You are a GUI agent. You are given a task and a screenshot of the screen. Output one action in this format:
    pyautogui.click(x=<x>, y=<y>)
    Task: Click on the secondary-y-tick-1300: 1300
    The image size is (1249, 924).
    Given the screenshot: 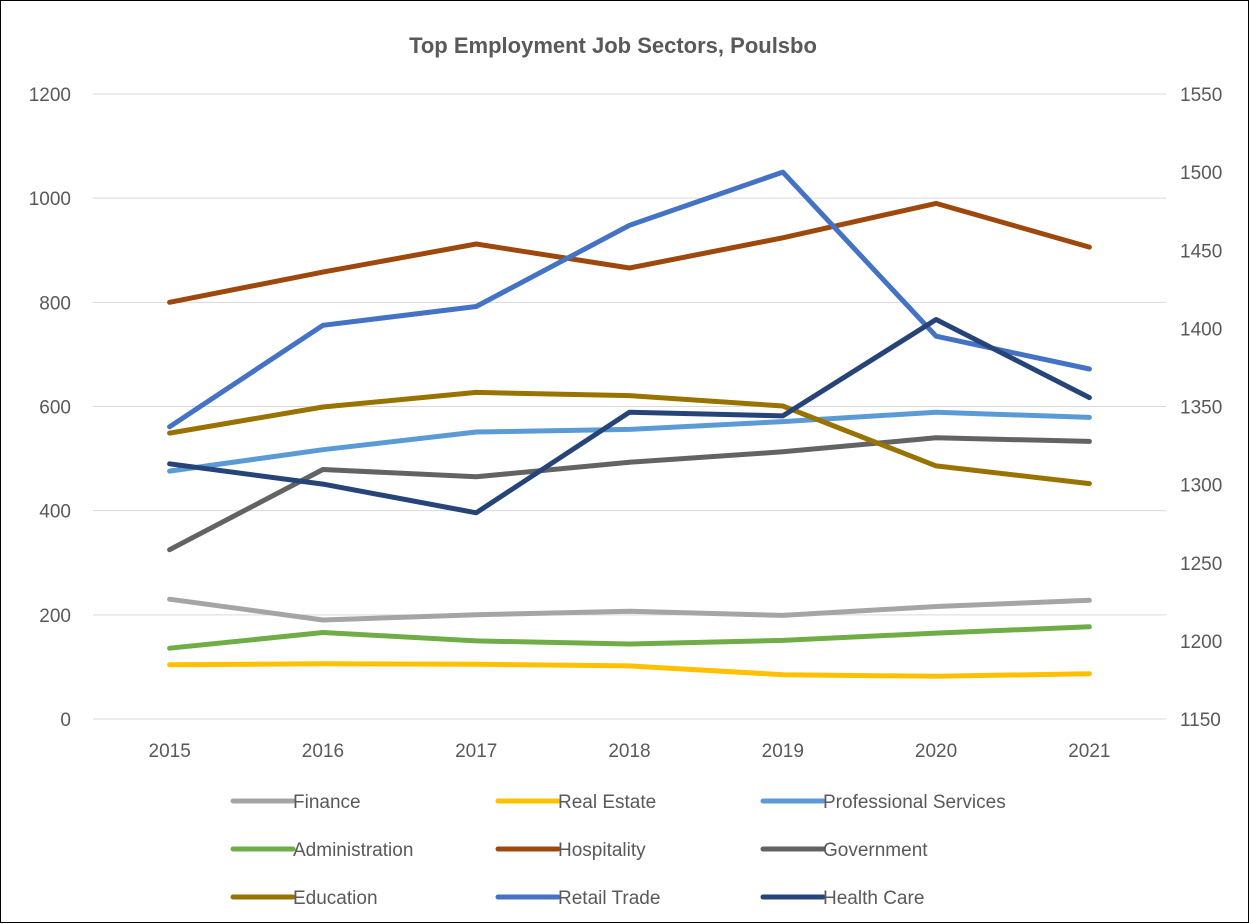 What is the action you would take?
    pyautogui.click(x=1201, y=486)
    